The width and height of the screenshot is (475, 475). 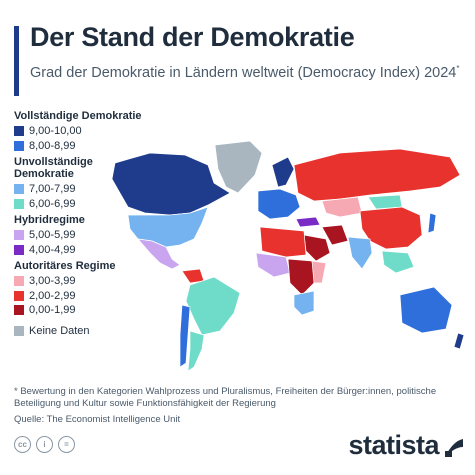 I want to click on legend-item: 6,00-6,99, so click(x=89, y=204).